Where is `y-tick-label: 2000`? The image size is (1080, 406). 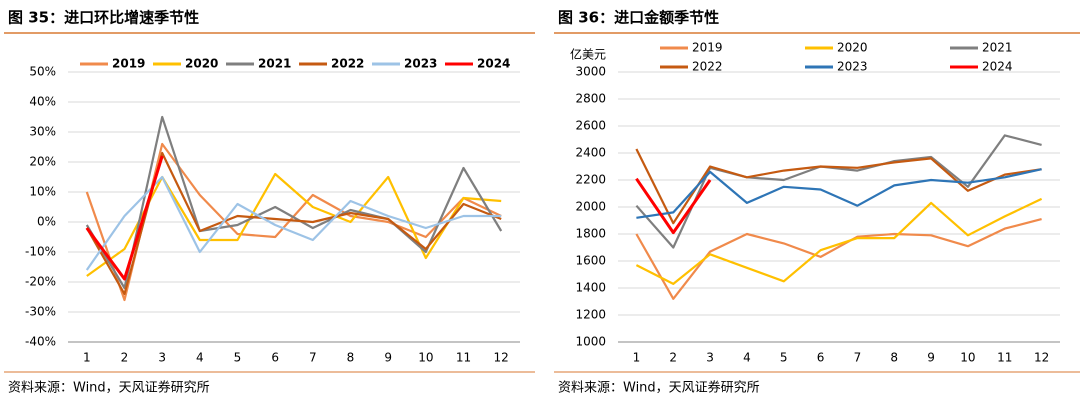 y-tick-label: 2000 is located at coordinates (590, 207).